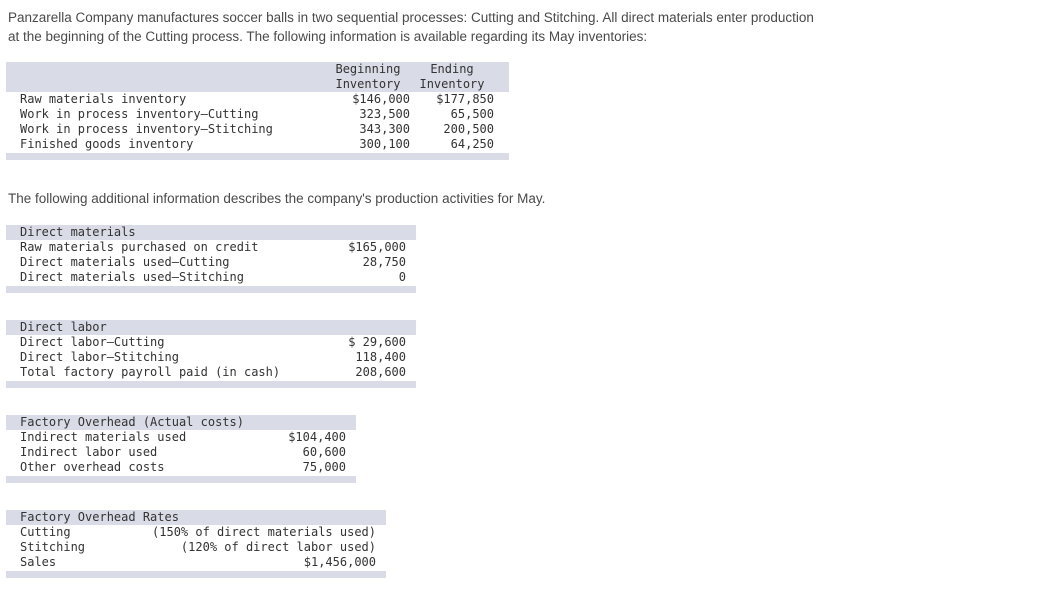 This screenshot has height=602, width=1048. I want to click on table-title: Factory Overhead (Actual costs), so click(181, 422).